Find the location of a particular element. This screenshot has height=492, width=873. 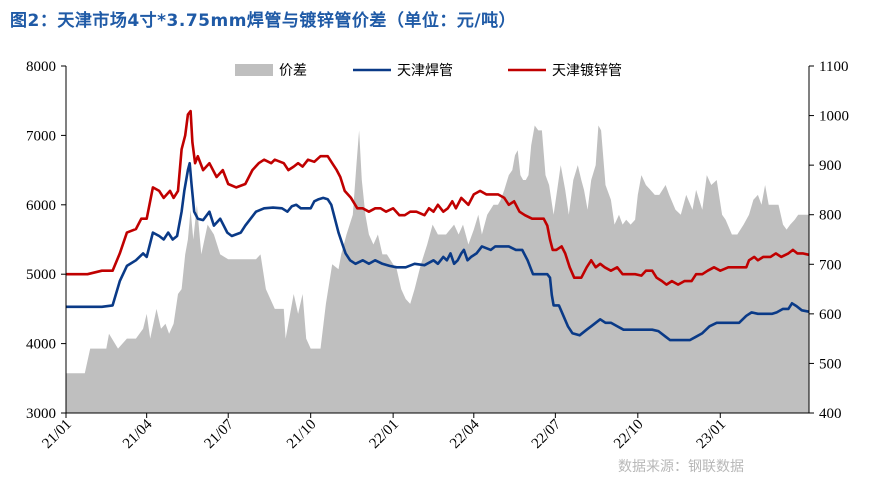

y-left-tick-label: 6000 is located at coordinates (41, 206).